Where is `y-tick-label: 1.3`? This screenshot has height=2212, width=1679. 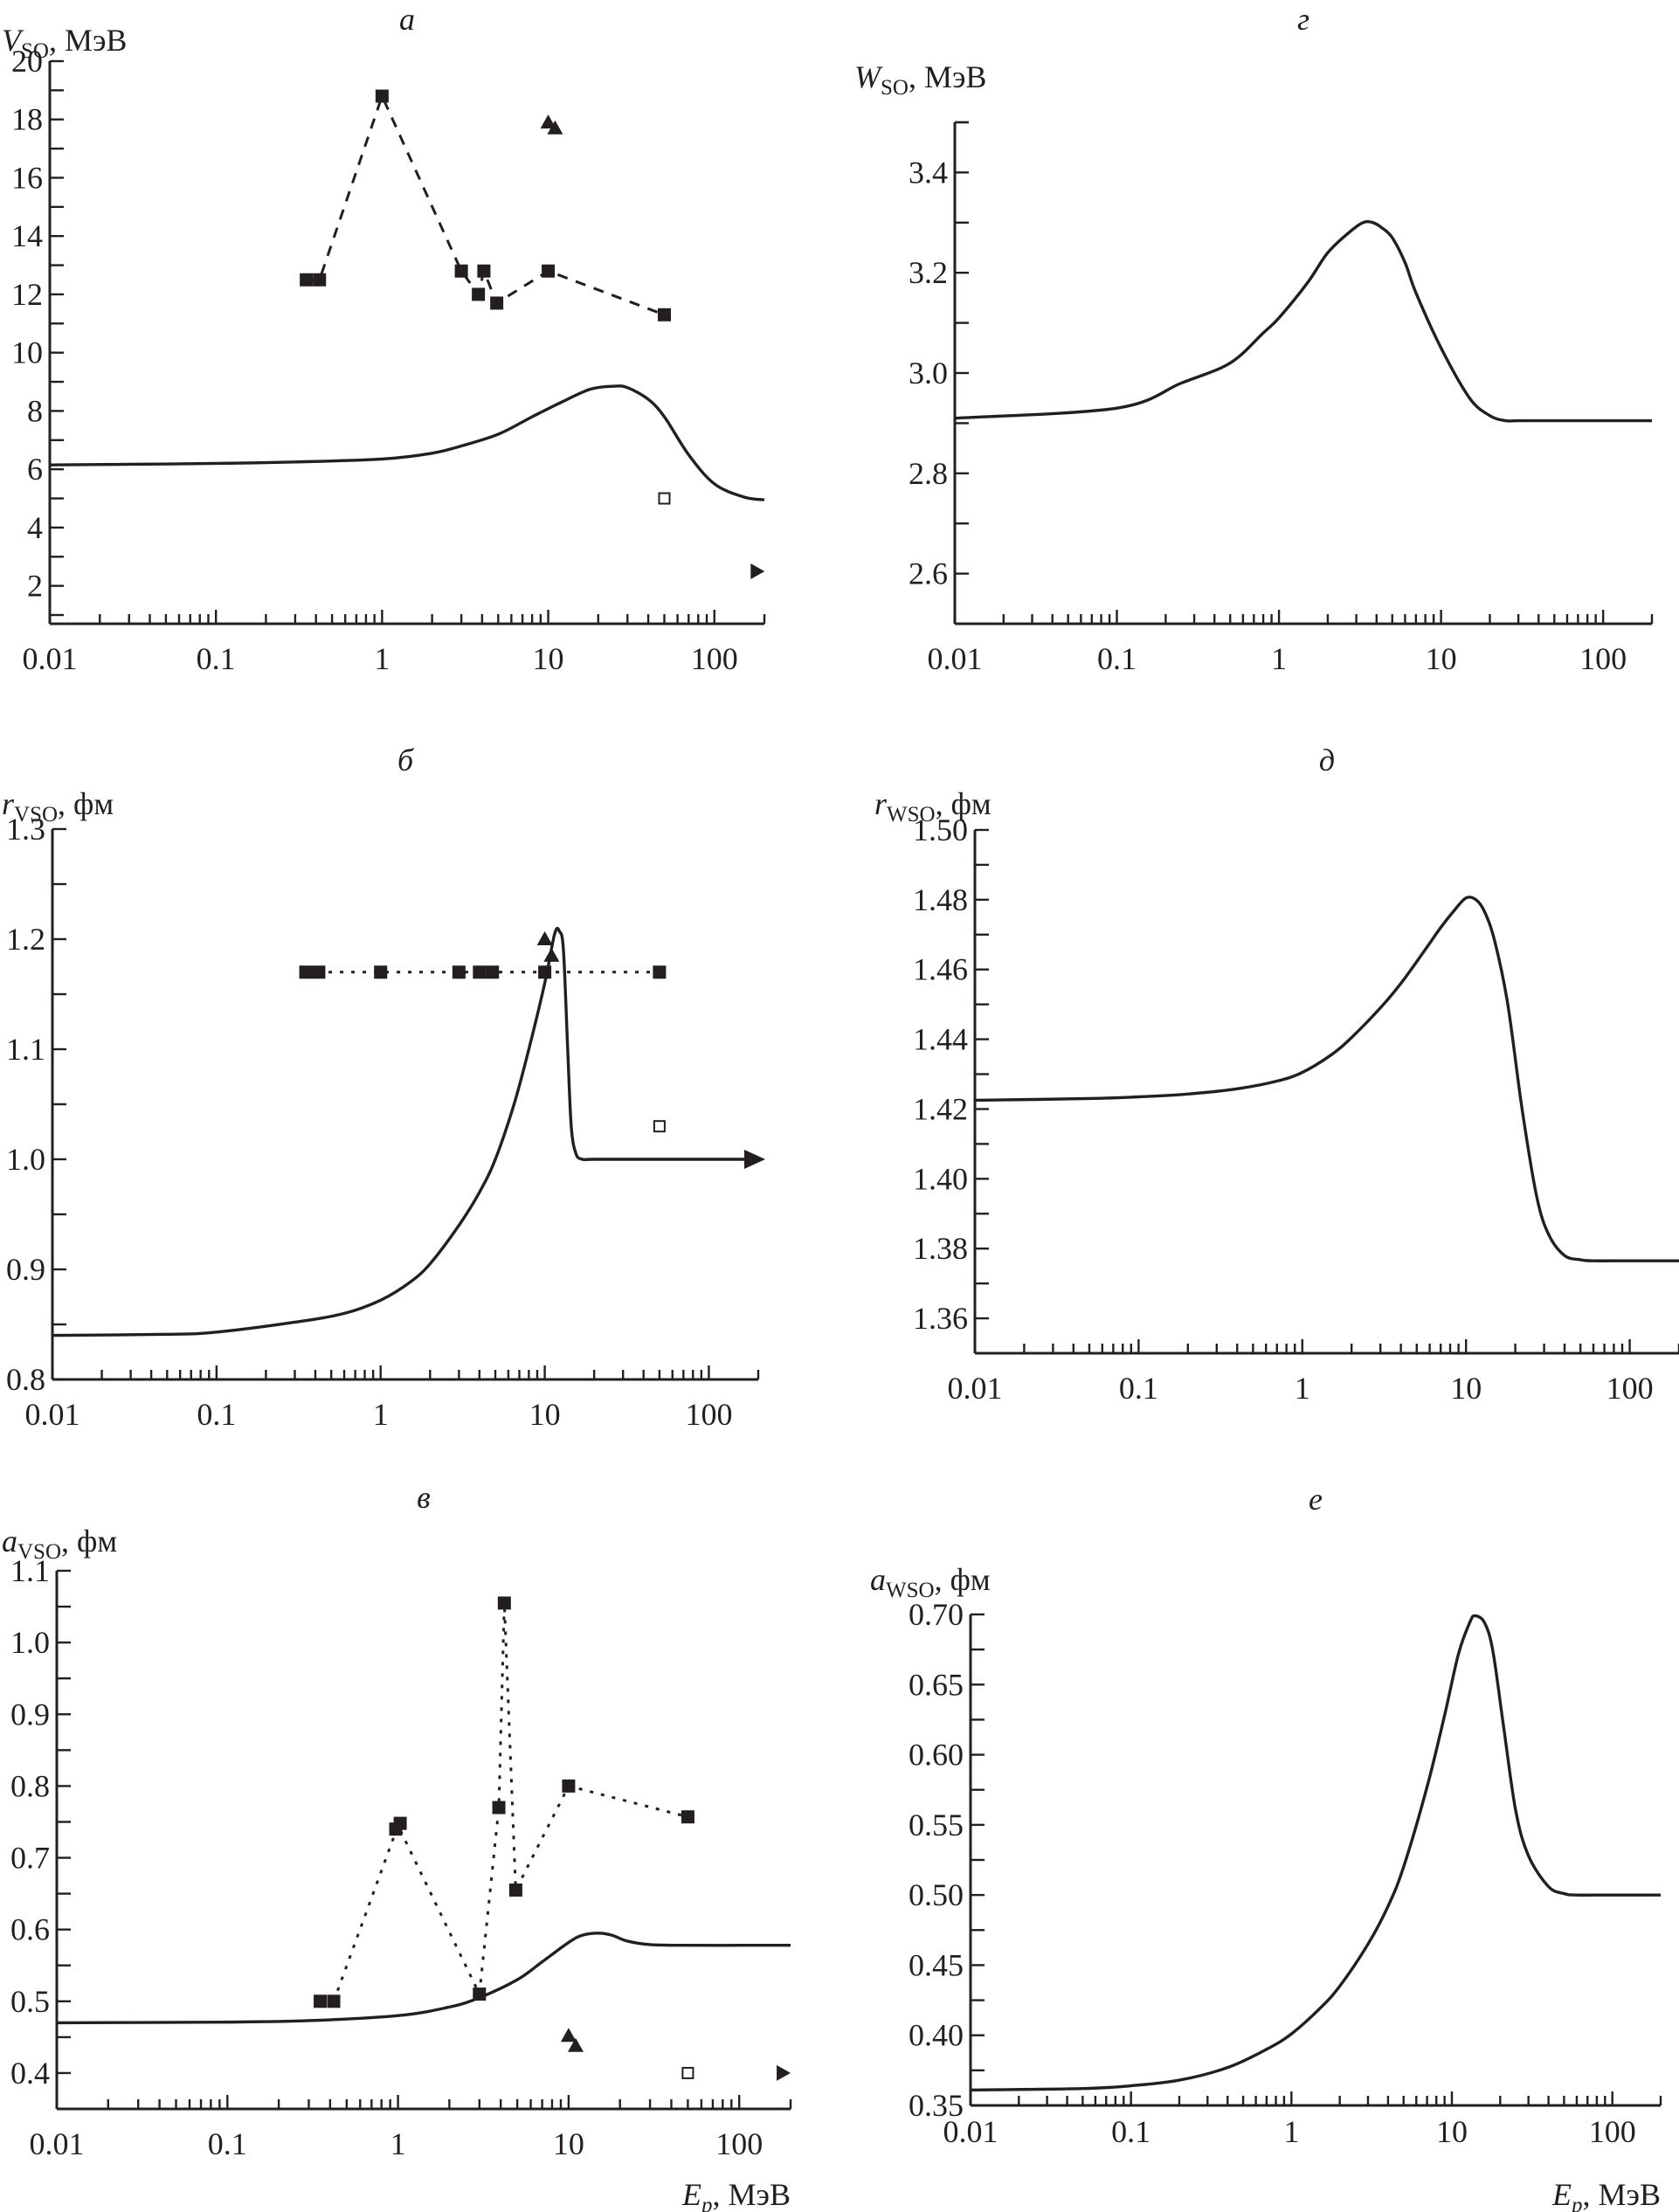
y-tick-label: 1.3 is located at coordinates (25, 829).